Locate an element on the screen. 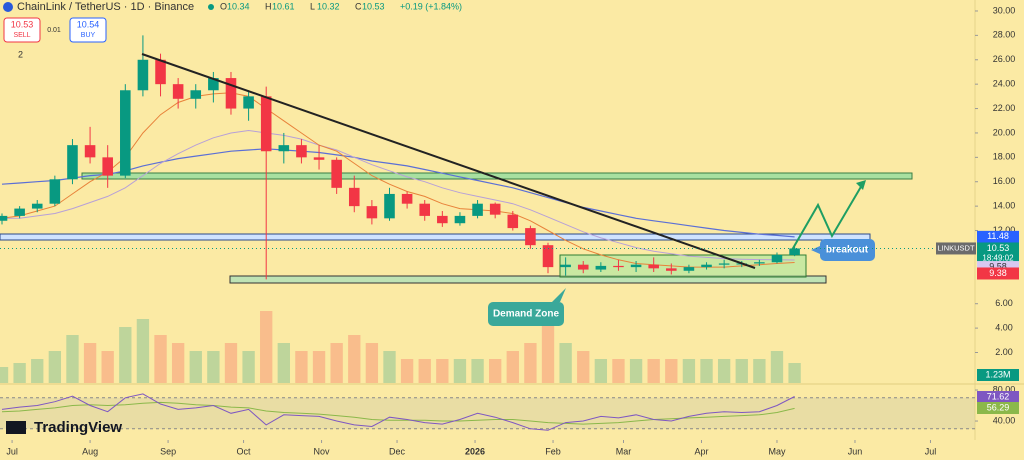  logo-mark is located at coordinates (16, 427).